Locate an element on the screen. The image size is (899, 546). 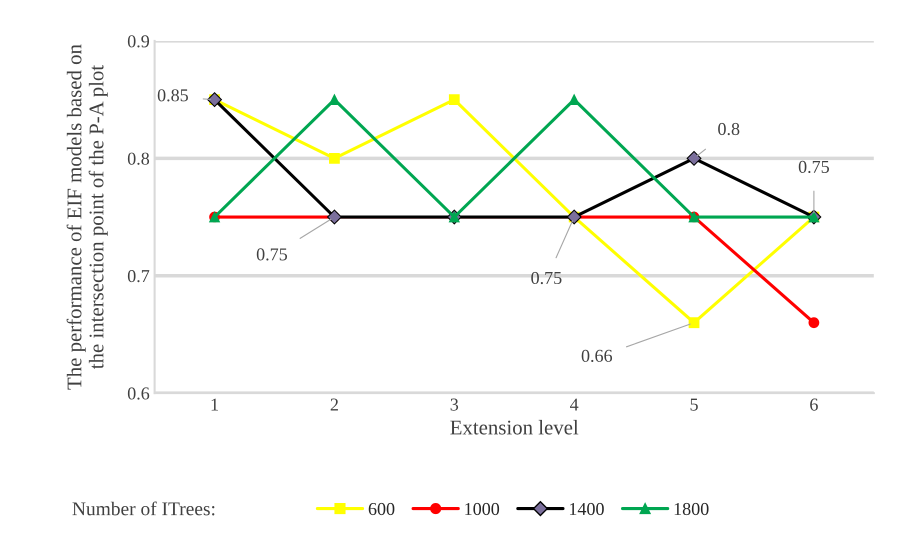
annotation: 0.85 is located at coordinates (173, 95).